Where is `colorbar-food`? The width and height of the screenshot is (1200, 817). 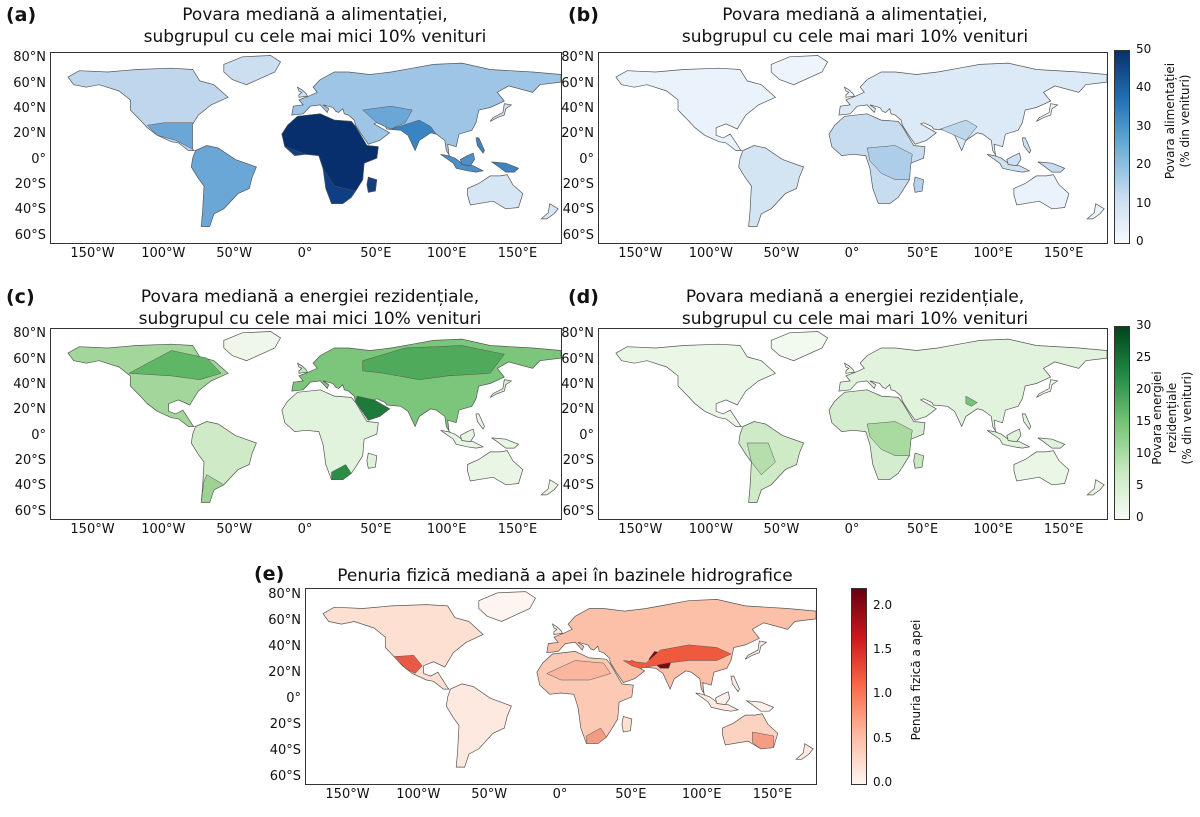 colorbar-food is located at coordinates (1122, 147).